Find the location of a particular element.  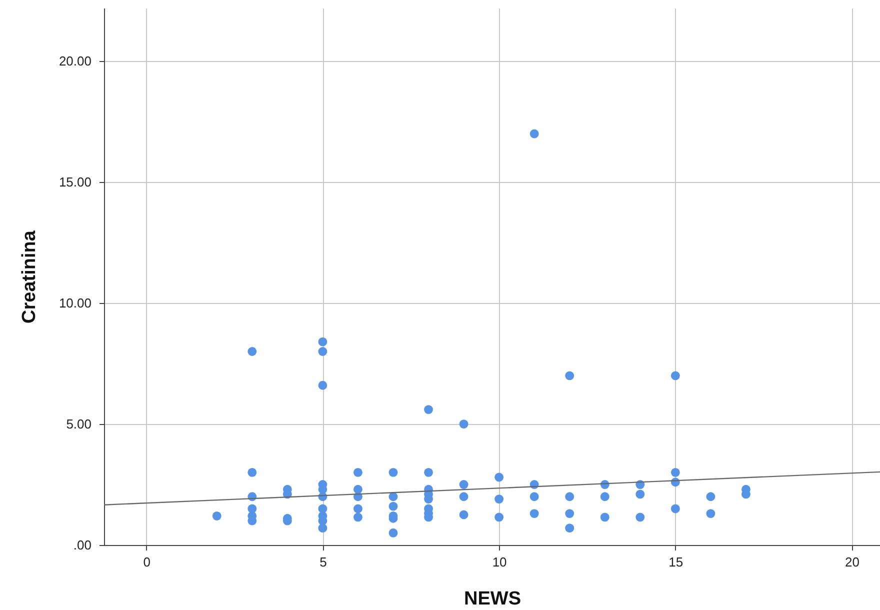

x-axis-title: NEWS is located at coordinates (492, 599).